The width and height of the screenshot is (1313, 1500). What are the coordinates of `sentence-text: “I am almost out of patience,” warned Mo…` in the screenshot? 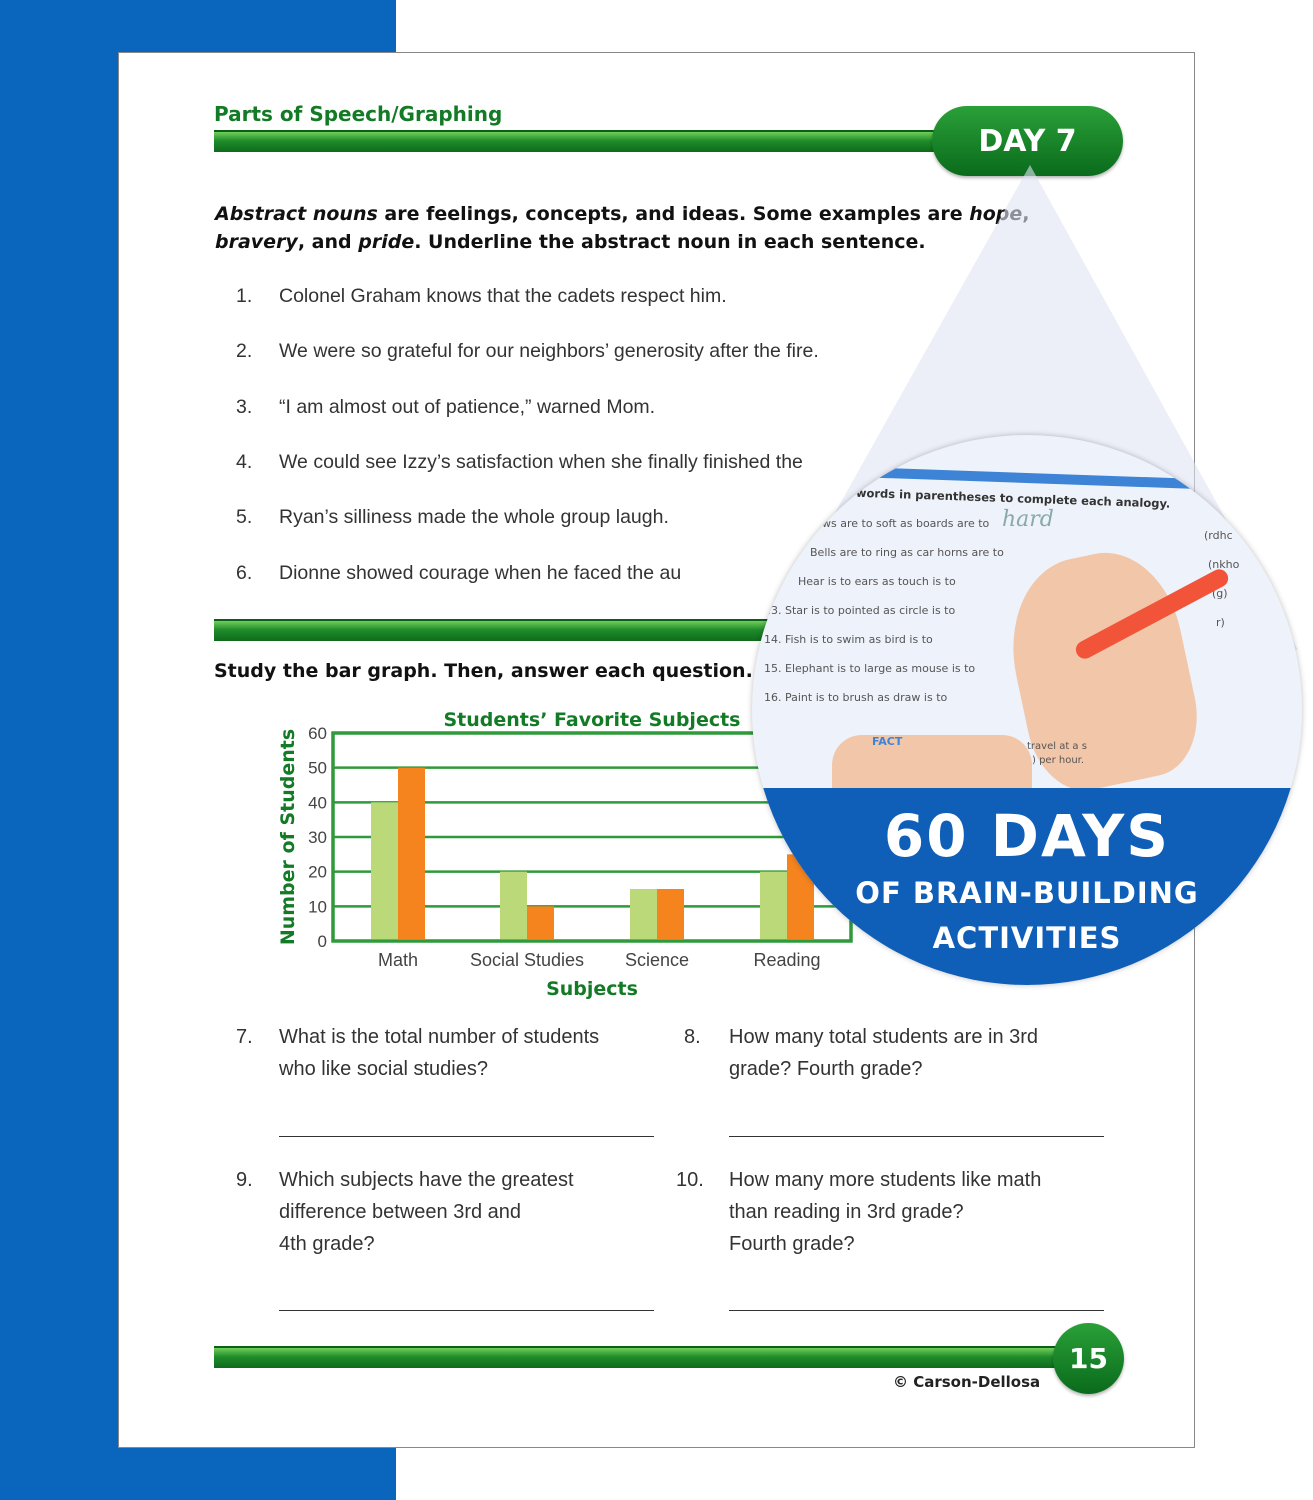 It's located at (467, 406).